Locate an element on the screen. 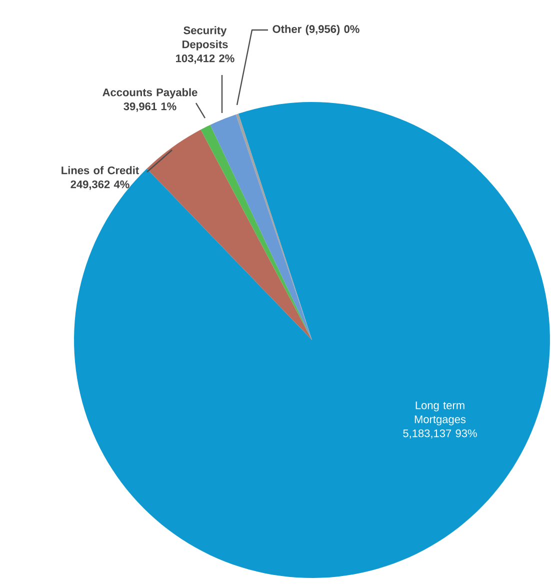  data-label: 103,412 2% is located at coordinates (205, 59).